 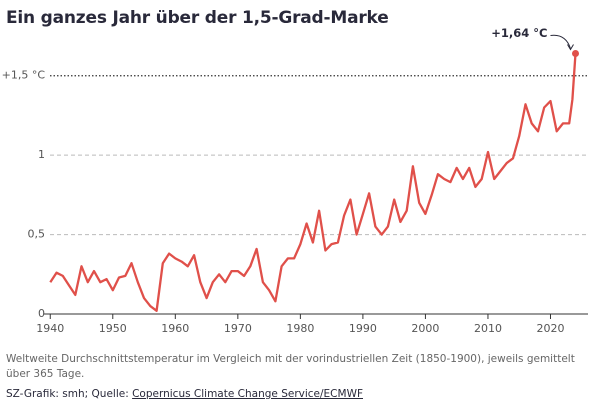 What do you see at coordinates (560, 41) in the screenshot?
I see `annotation-arrow` at bounding box center [560, 41].